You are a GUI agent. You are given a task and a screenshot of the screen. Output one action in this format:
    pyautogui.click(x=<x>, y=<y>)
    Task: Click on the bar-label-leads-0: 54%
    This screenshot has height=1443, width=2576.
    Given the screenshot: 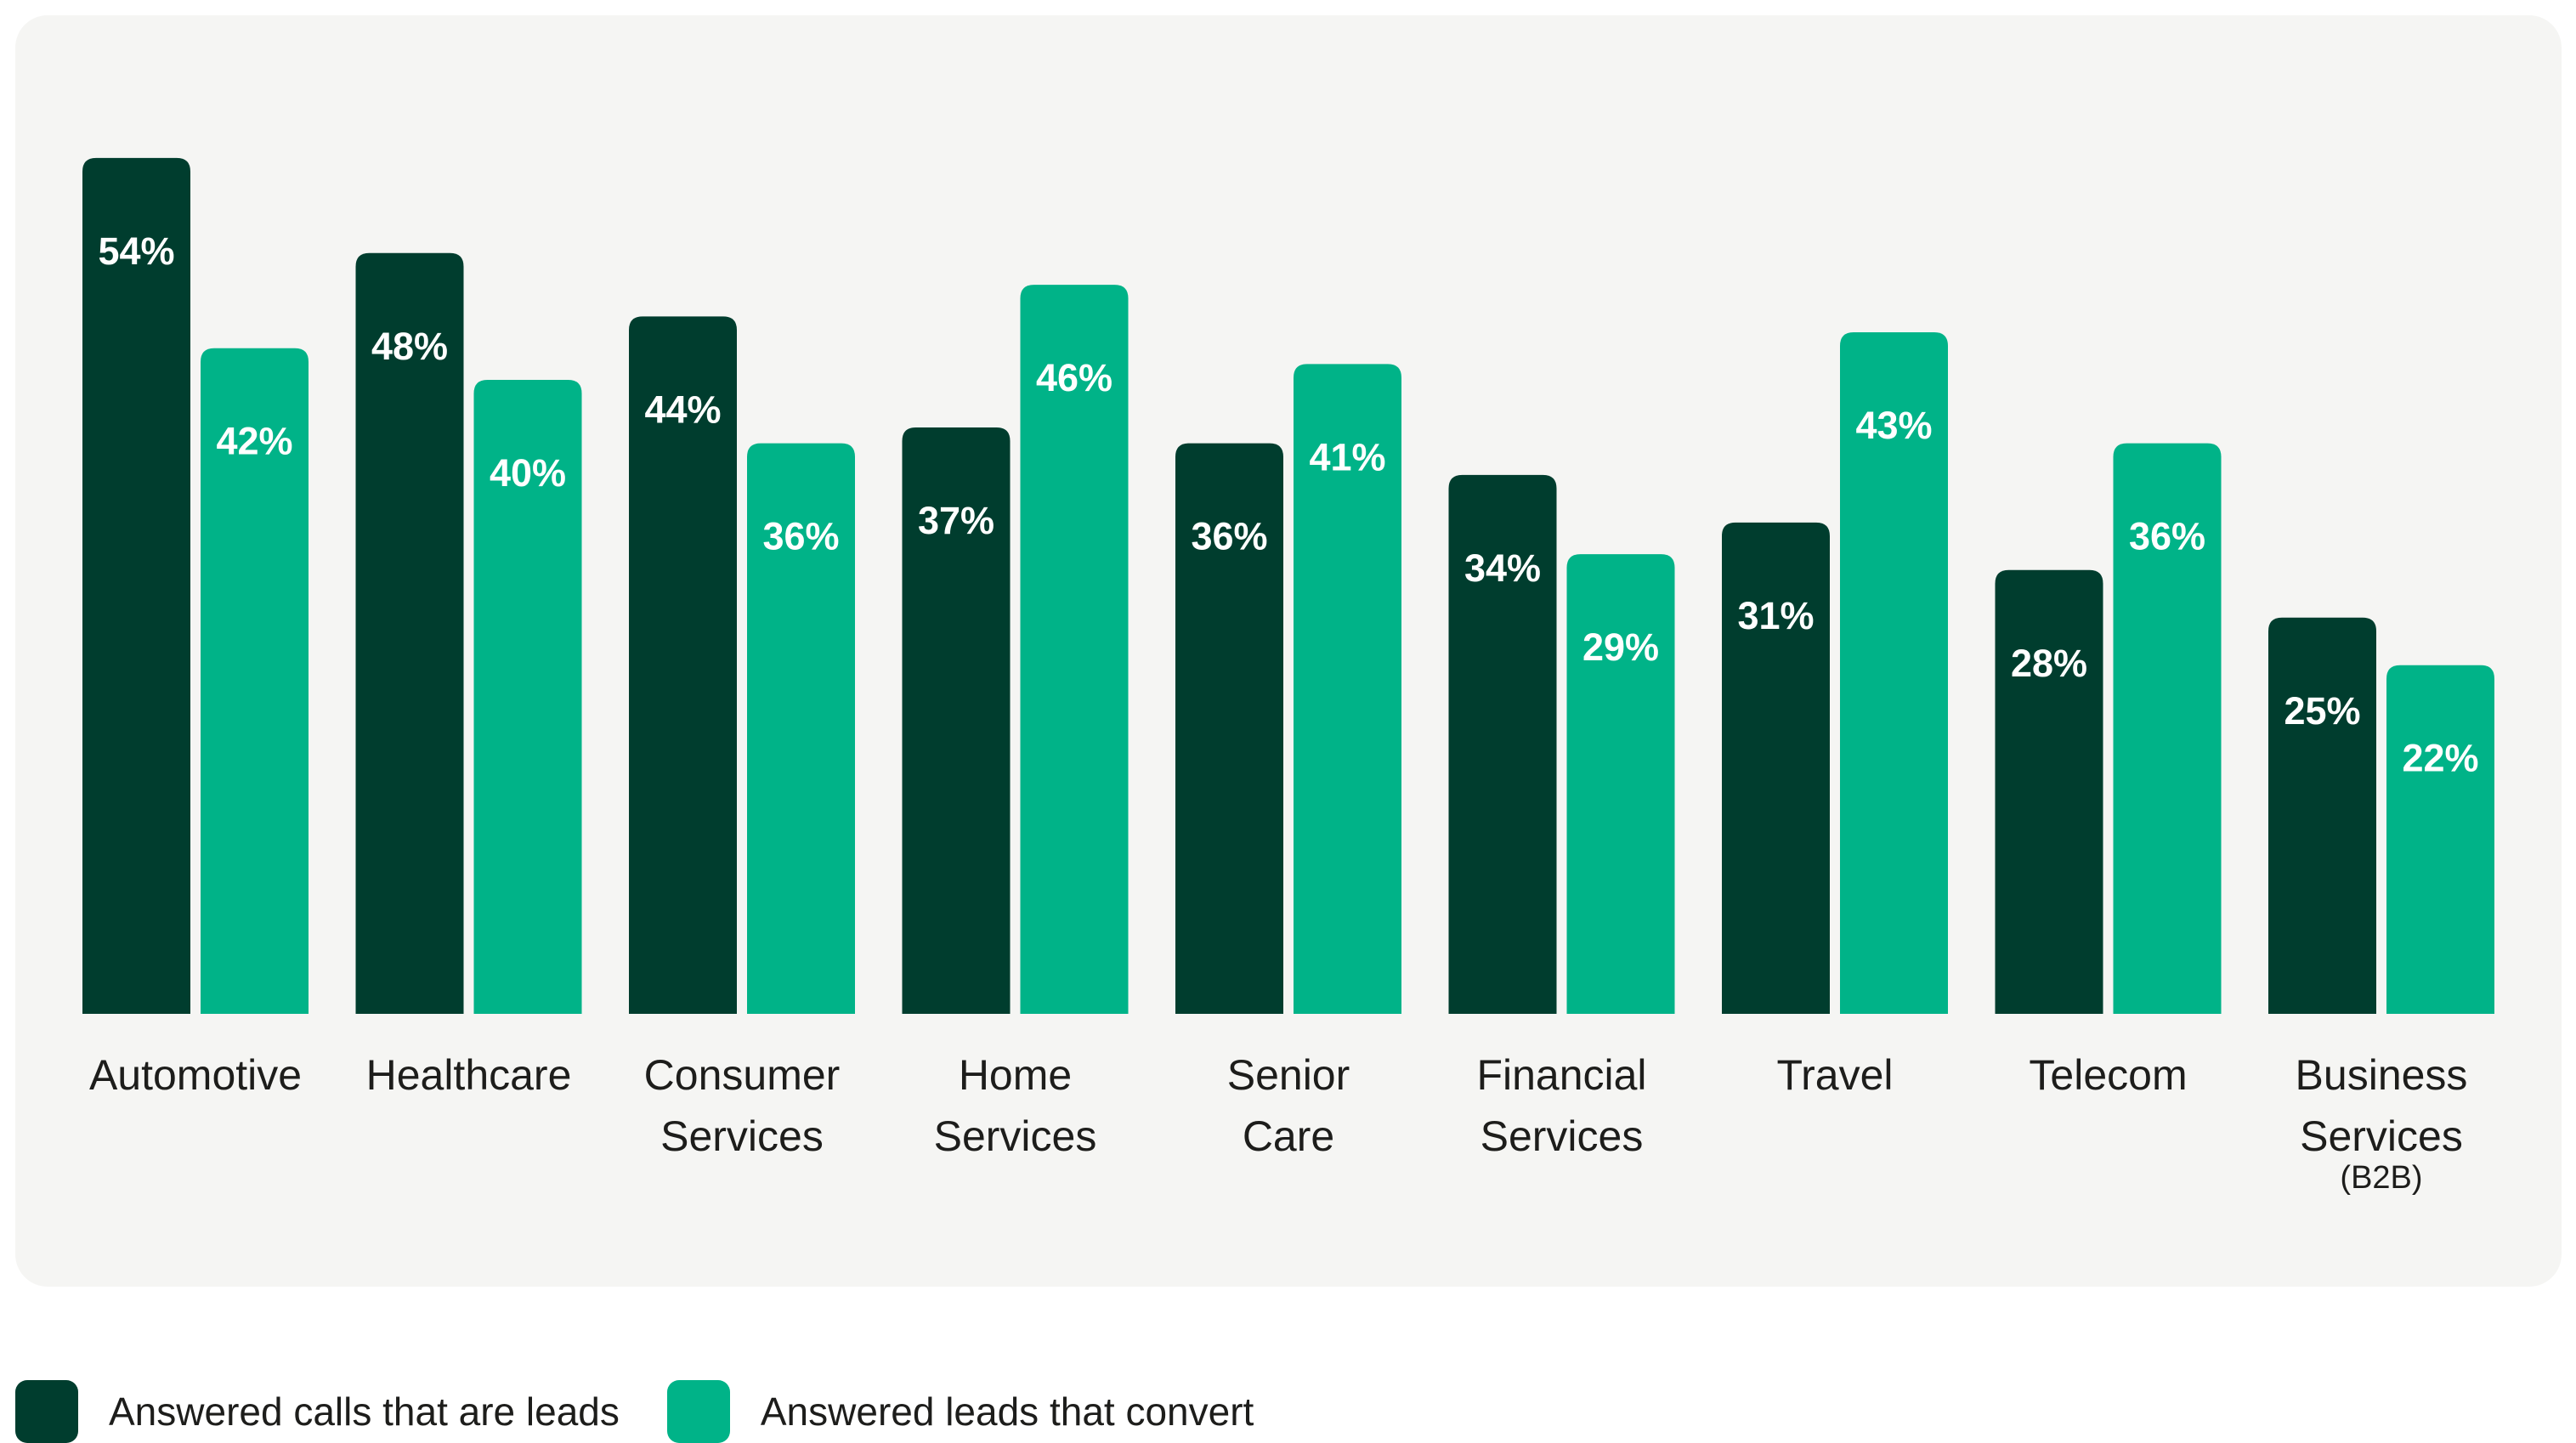 What is the action you would take?
    pyautogui.click(x=136, y=251)
    